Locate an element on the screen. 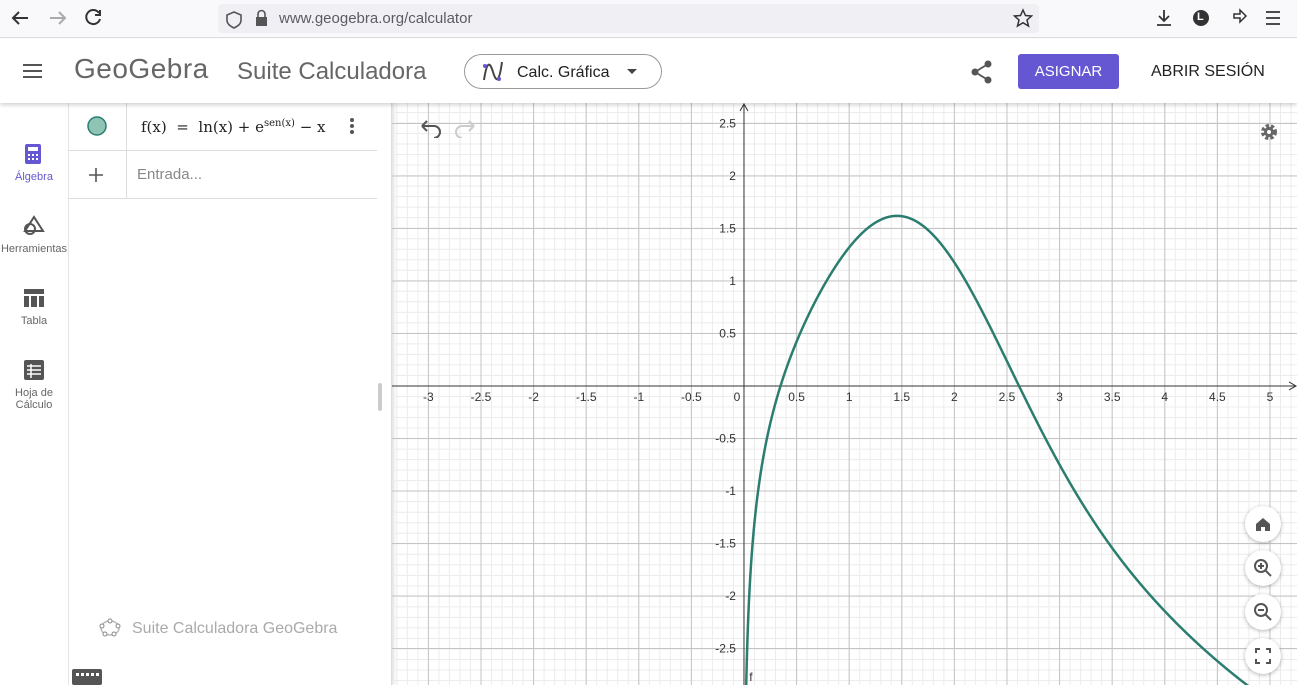  home-button is located at coordinates (1263, 524).